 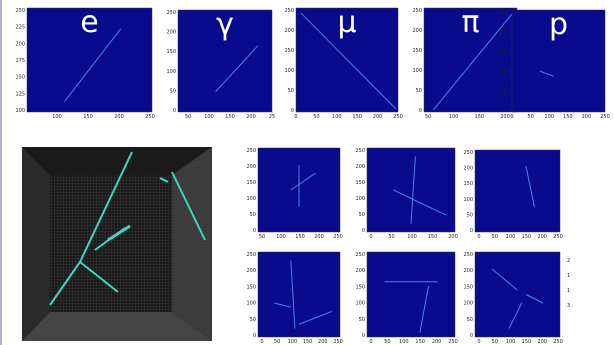 I want to click on plot-panel: 0 50 100 150 200 250 0 50 100 150 200 250 μ, so click(x=343, y=62).